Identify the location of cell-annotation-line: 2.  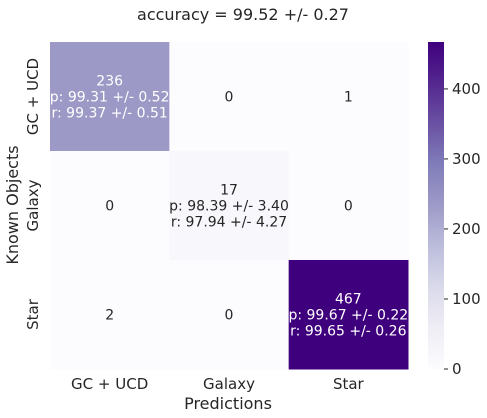
(109, 316).